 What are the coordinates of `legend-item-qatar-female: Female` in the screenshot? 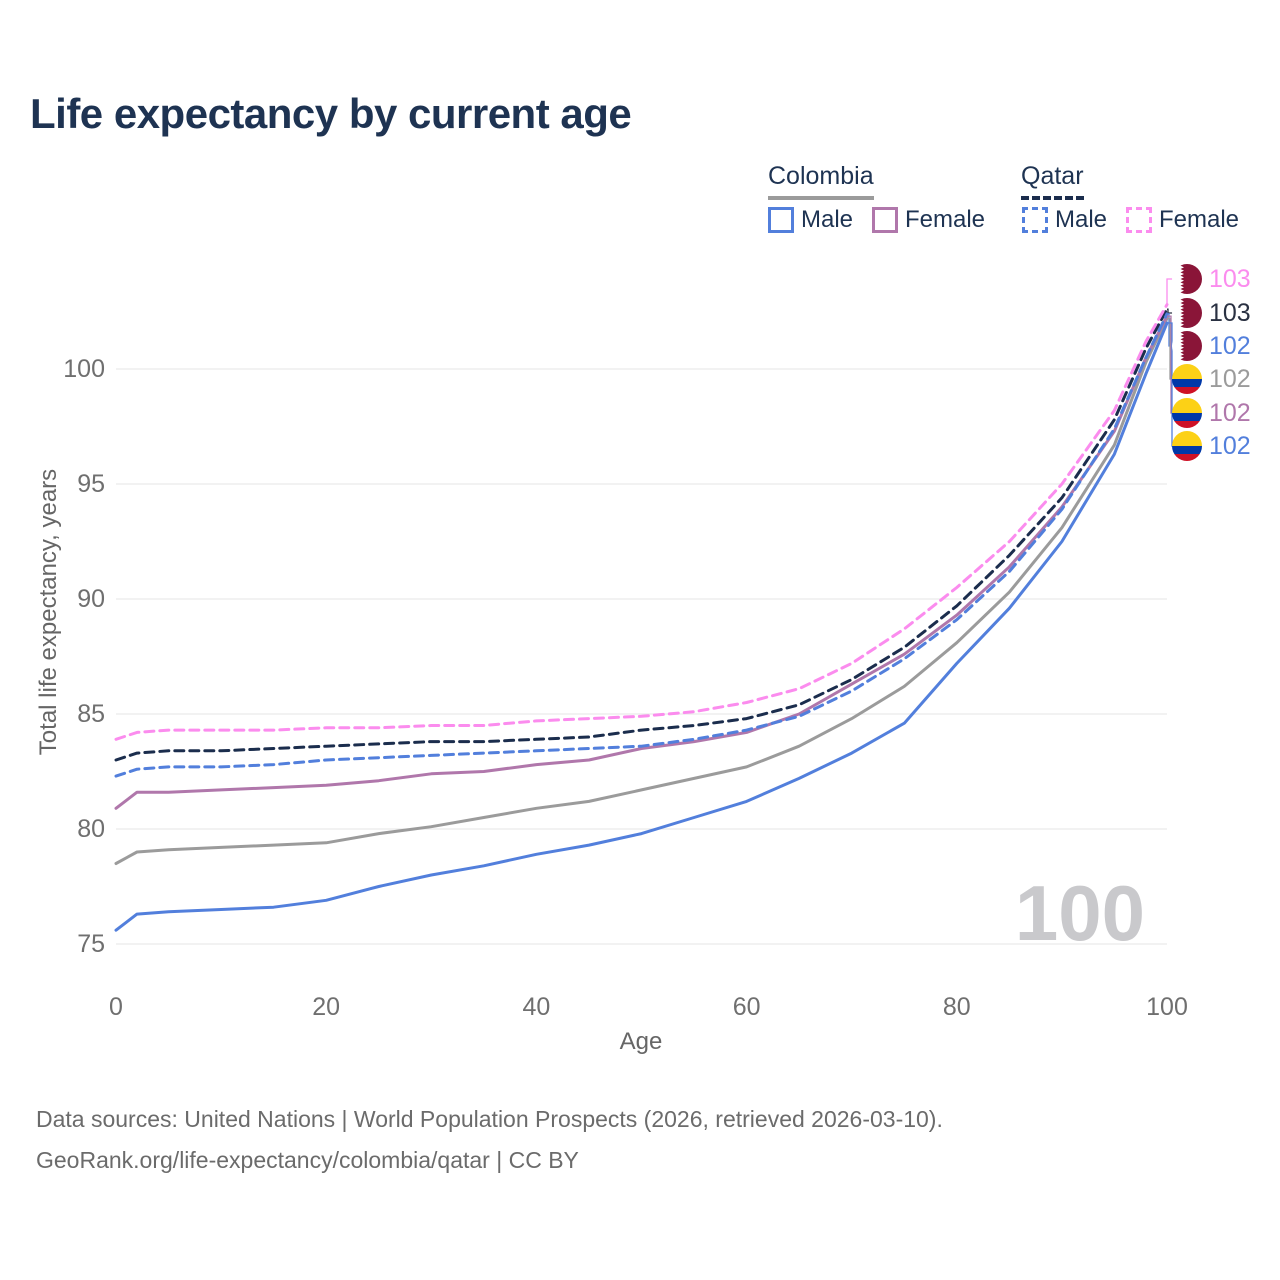 It's located at (1182, 220).